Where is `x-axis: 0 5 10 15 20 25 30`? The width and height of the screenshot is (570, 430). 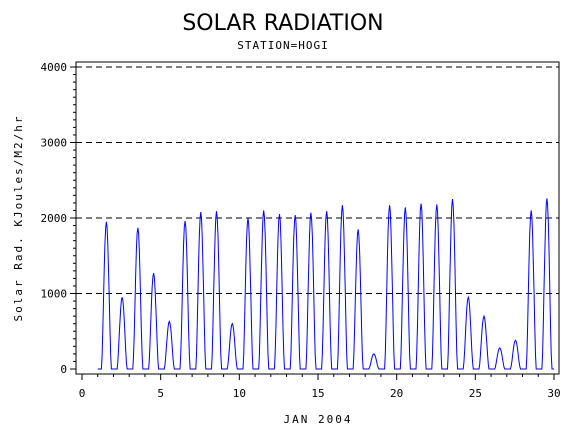
x-axis: 0 5 10 15 20 25 30 is located at coordinates (320, 387).